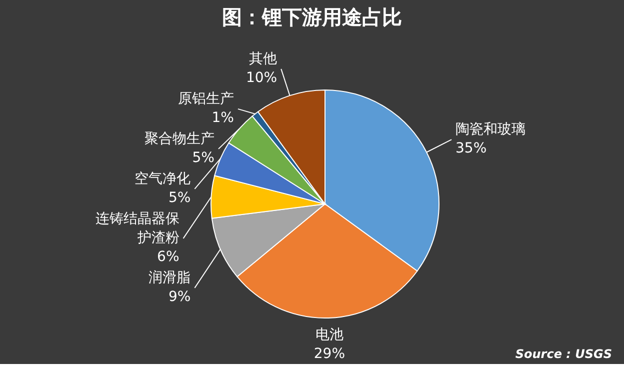 The height and width of the screenshot is (376, 624). Describe the element at coordinates (137, 228) in the screenshot. I see `slice-label: 连铸结晶器保护渣粉` at that location.